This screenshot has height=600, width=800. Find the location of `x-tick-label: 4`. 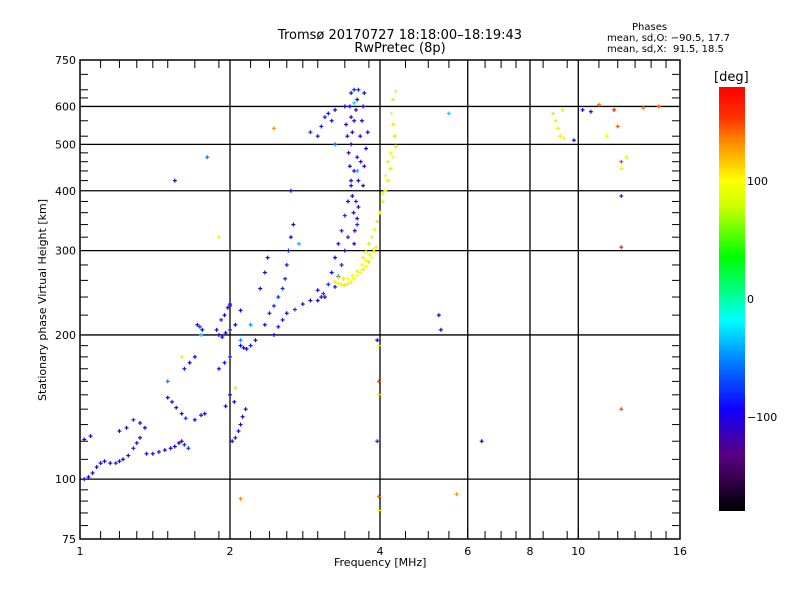

x-tick-label: 4 is located at coordinates (380, 551).